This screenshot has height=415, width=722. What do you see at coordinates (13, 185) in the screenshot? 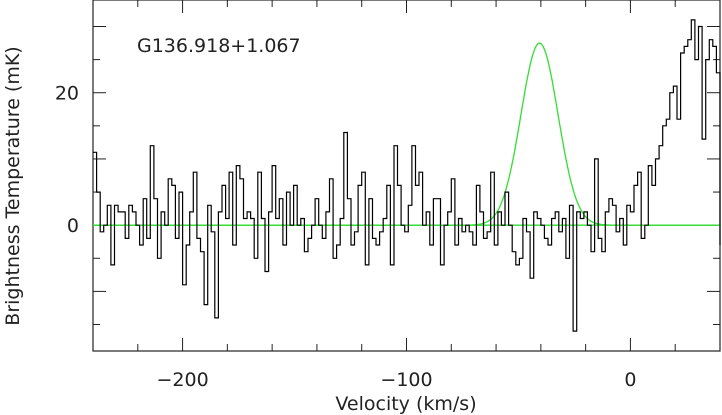
I see `y-axis-label: Brightness Temperature (mK)` at bounding box center [13, 185].